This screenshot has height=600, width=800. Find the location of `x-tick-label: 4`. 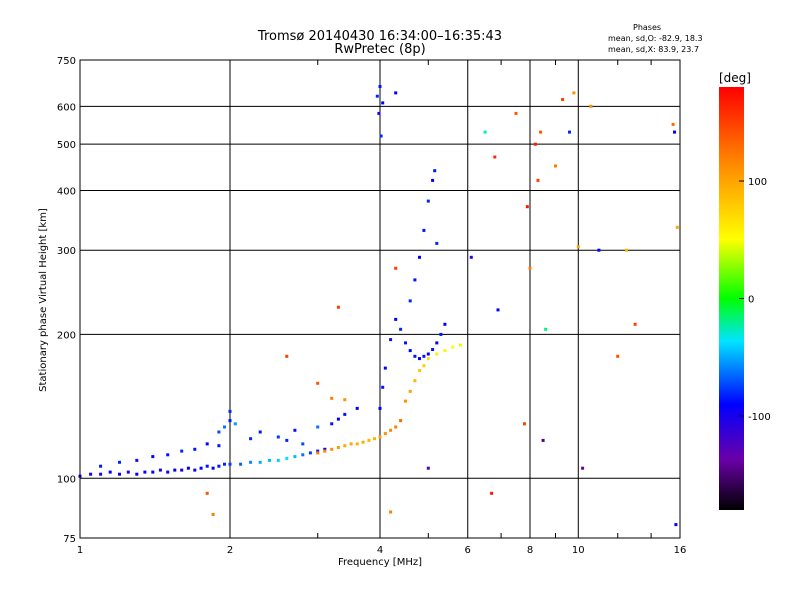

x-tick-label: 4 is located at coordinates (380, 550).